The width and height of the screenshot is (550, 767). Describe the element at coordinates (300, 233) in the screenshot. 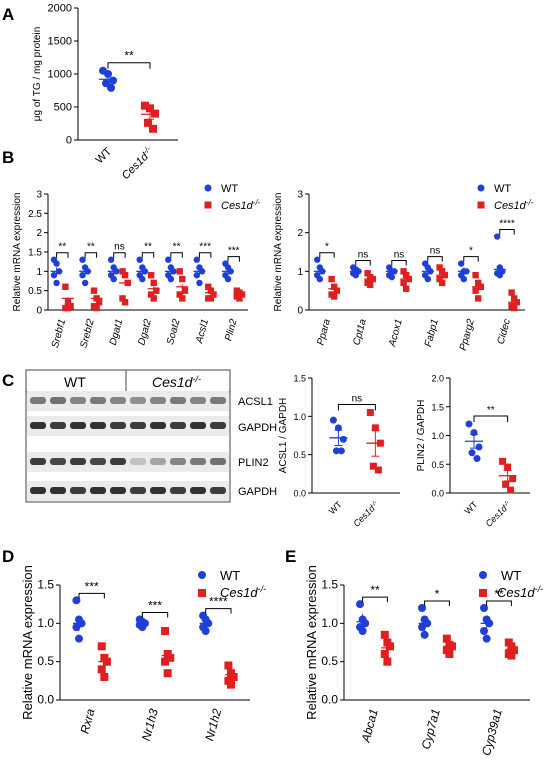

I see `y-tick-label: 2` at that location.